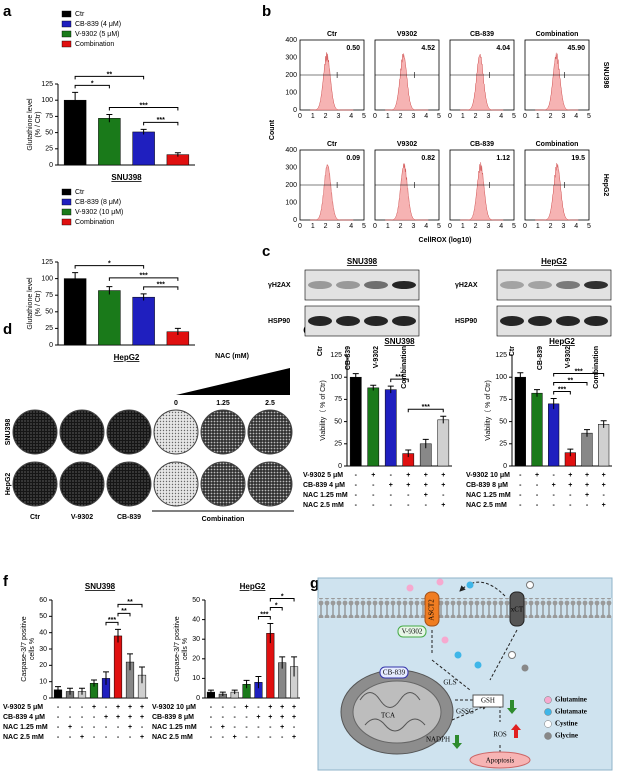  I want to click on legend-label: V-9302 (5 μM), so click(97, 34).